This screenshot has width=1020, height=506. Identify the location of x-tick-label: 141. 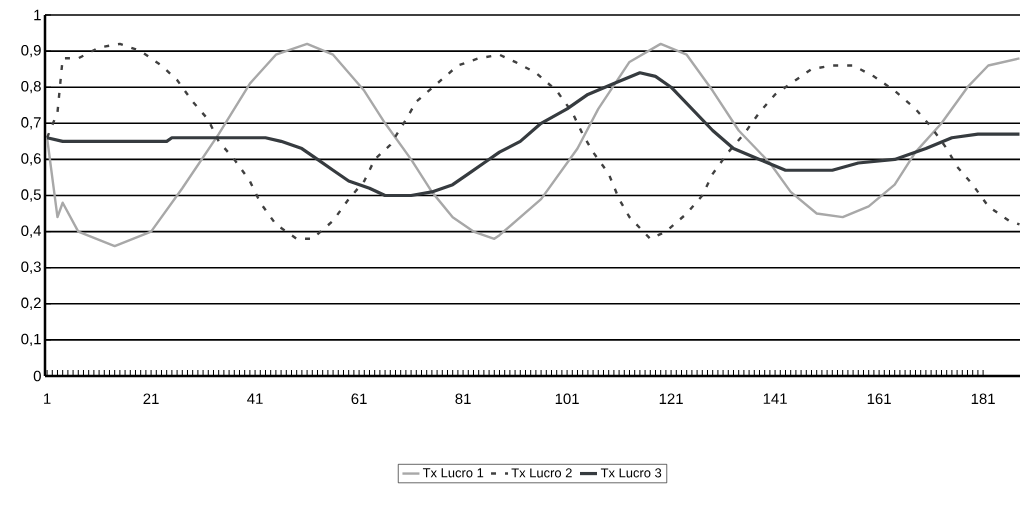
(775, 398).